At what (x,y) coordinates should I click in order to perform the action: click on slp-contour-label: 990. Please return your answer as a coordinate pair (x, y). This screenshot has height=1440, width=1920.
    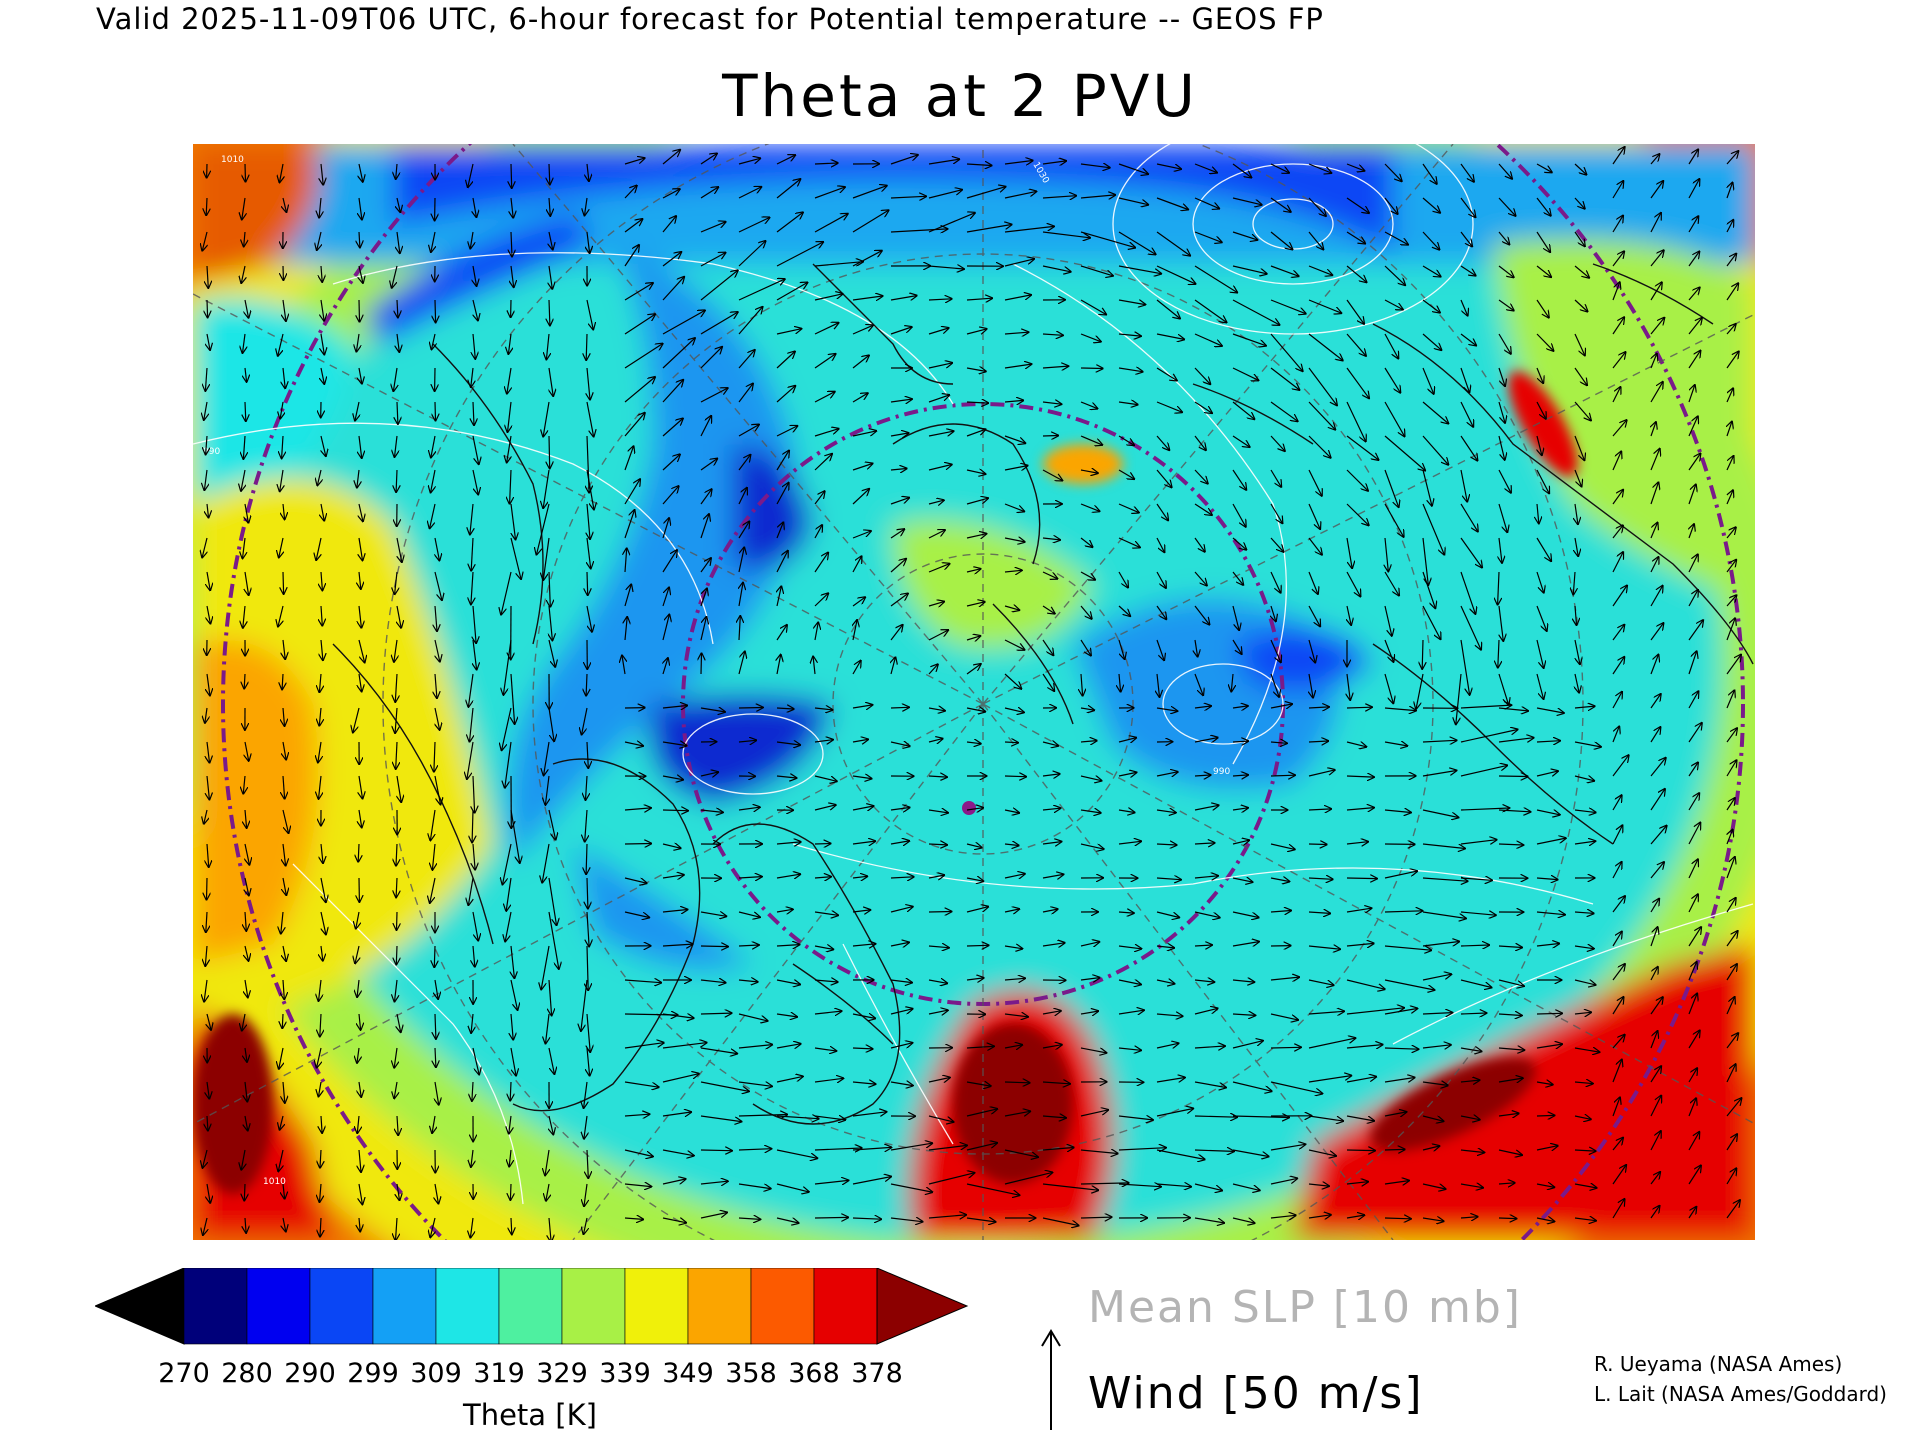
    Looking at the image, I should click on (1221, 772).